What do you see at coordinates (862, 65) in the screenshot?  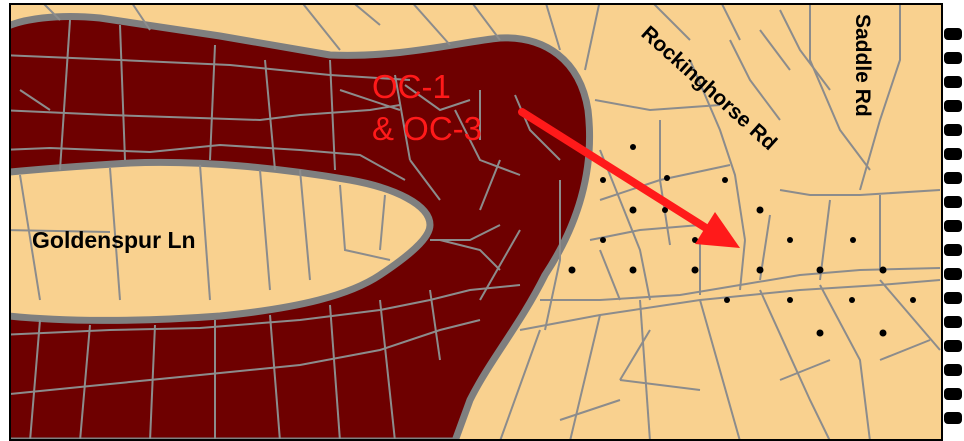 I see `road-label-saddle: Saddle Rd` at bounding box center [862, 65].